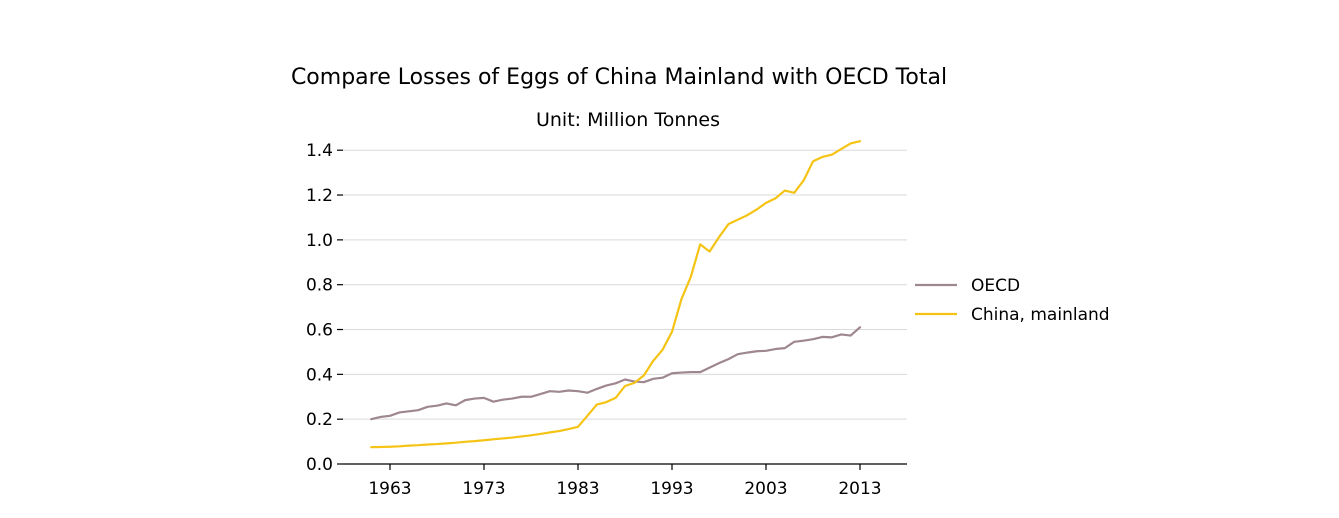 The height and width of the screenshot is (518, 1339). What do you see at coordinates (319, 241) in the screenshot?
I see `y-tick-label: 1.0` at bounding box center [319, 241].